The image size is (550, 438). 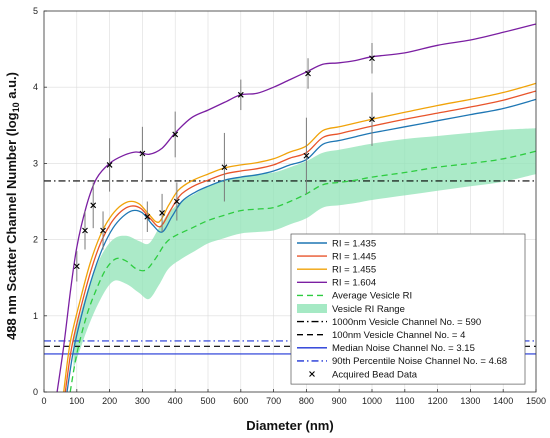 I want to click on x-tick-label: 500, so click(x=207, y=401).